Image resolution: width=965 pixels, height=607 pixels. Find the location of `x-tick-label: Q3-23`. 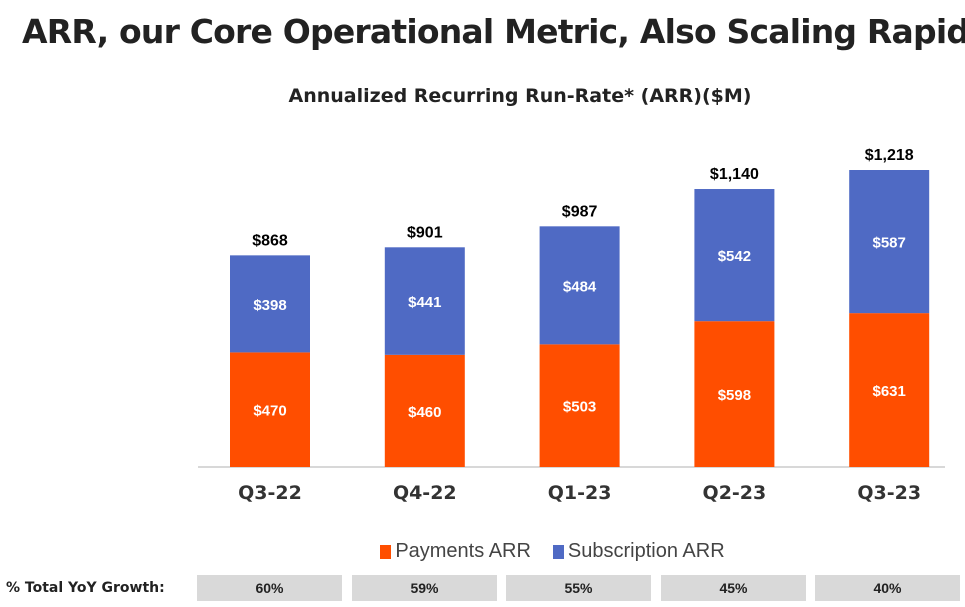

x-tick-label: Q3-23 is located at coordinates (889, 493).